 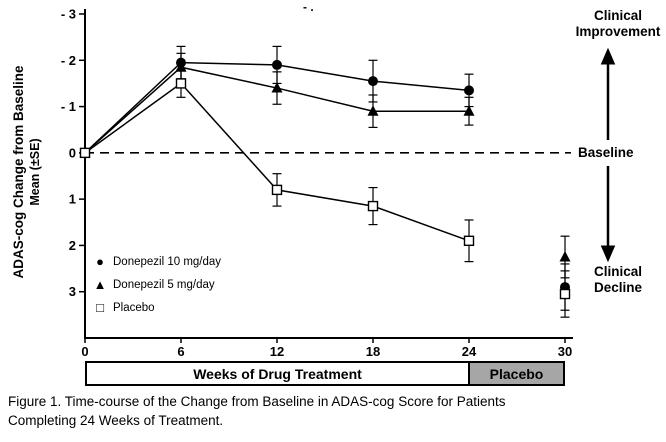 What do you see at coordinates (606, 152) in the screenshot?
I see `baseline-label: Baseline` at bounding box center [606, 152].